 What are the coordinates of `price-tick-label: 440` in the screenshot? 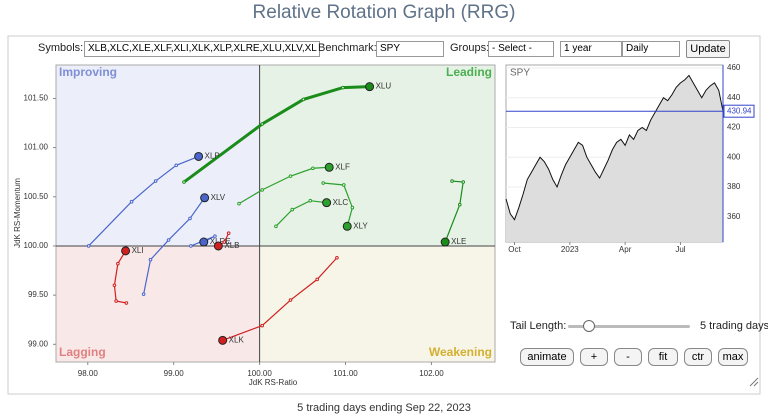 It's located at (734, 97).